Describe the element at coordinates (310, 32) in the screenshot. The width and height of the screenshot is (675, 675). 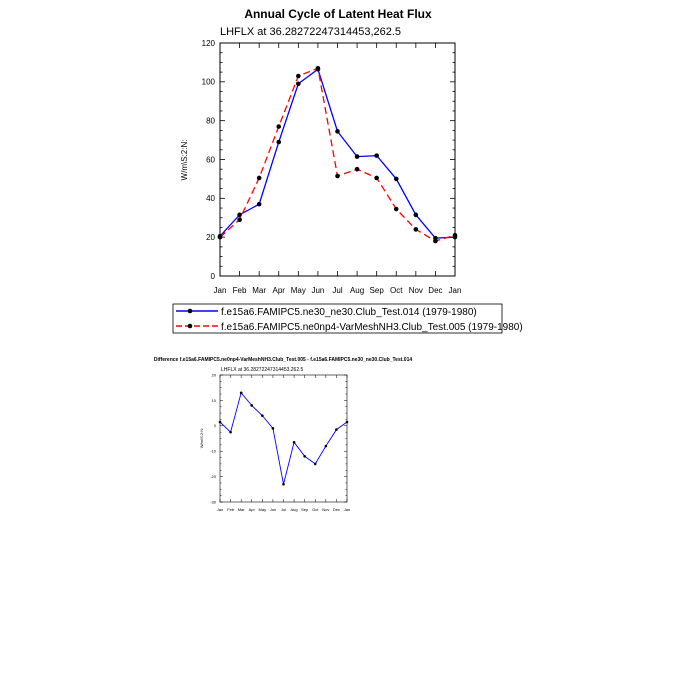
I see `chart1-subtitle: LHFLX at 36.28272247314453,262.5` at that location.